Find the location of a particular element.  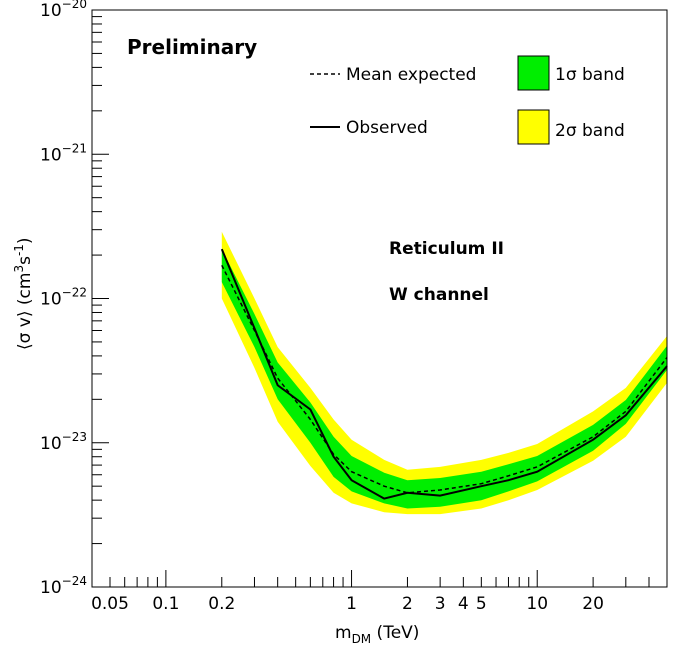

x-tick-label: 0.1 is located at coordinates (165, 604).